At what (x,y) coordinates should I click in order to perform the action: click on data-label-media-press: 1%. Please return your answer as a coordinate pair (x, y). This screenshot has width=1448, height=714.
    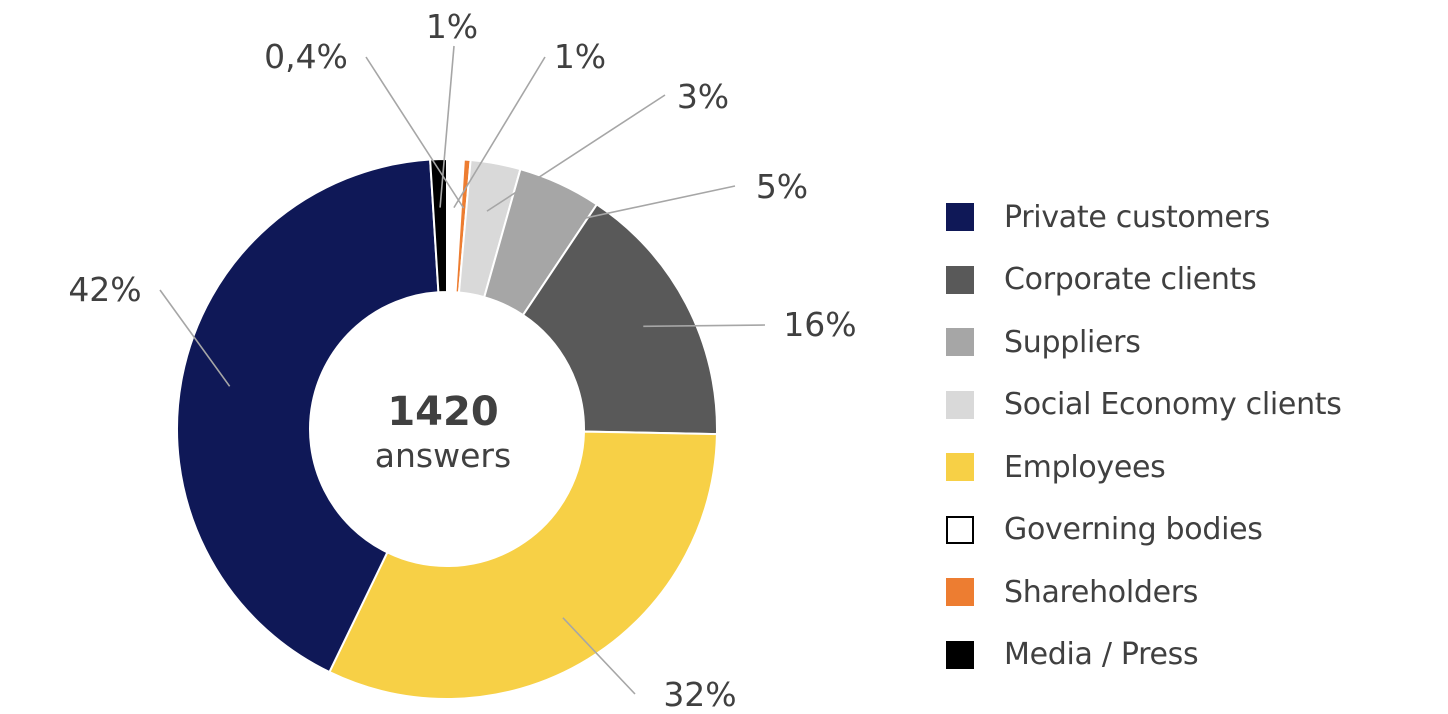
    Looking at the image, I should click on (452, 26).